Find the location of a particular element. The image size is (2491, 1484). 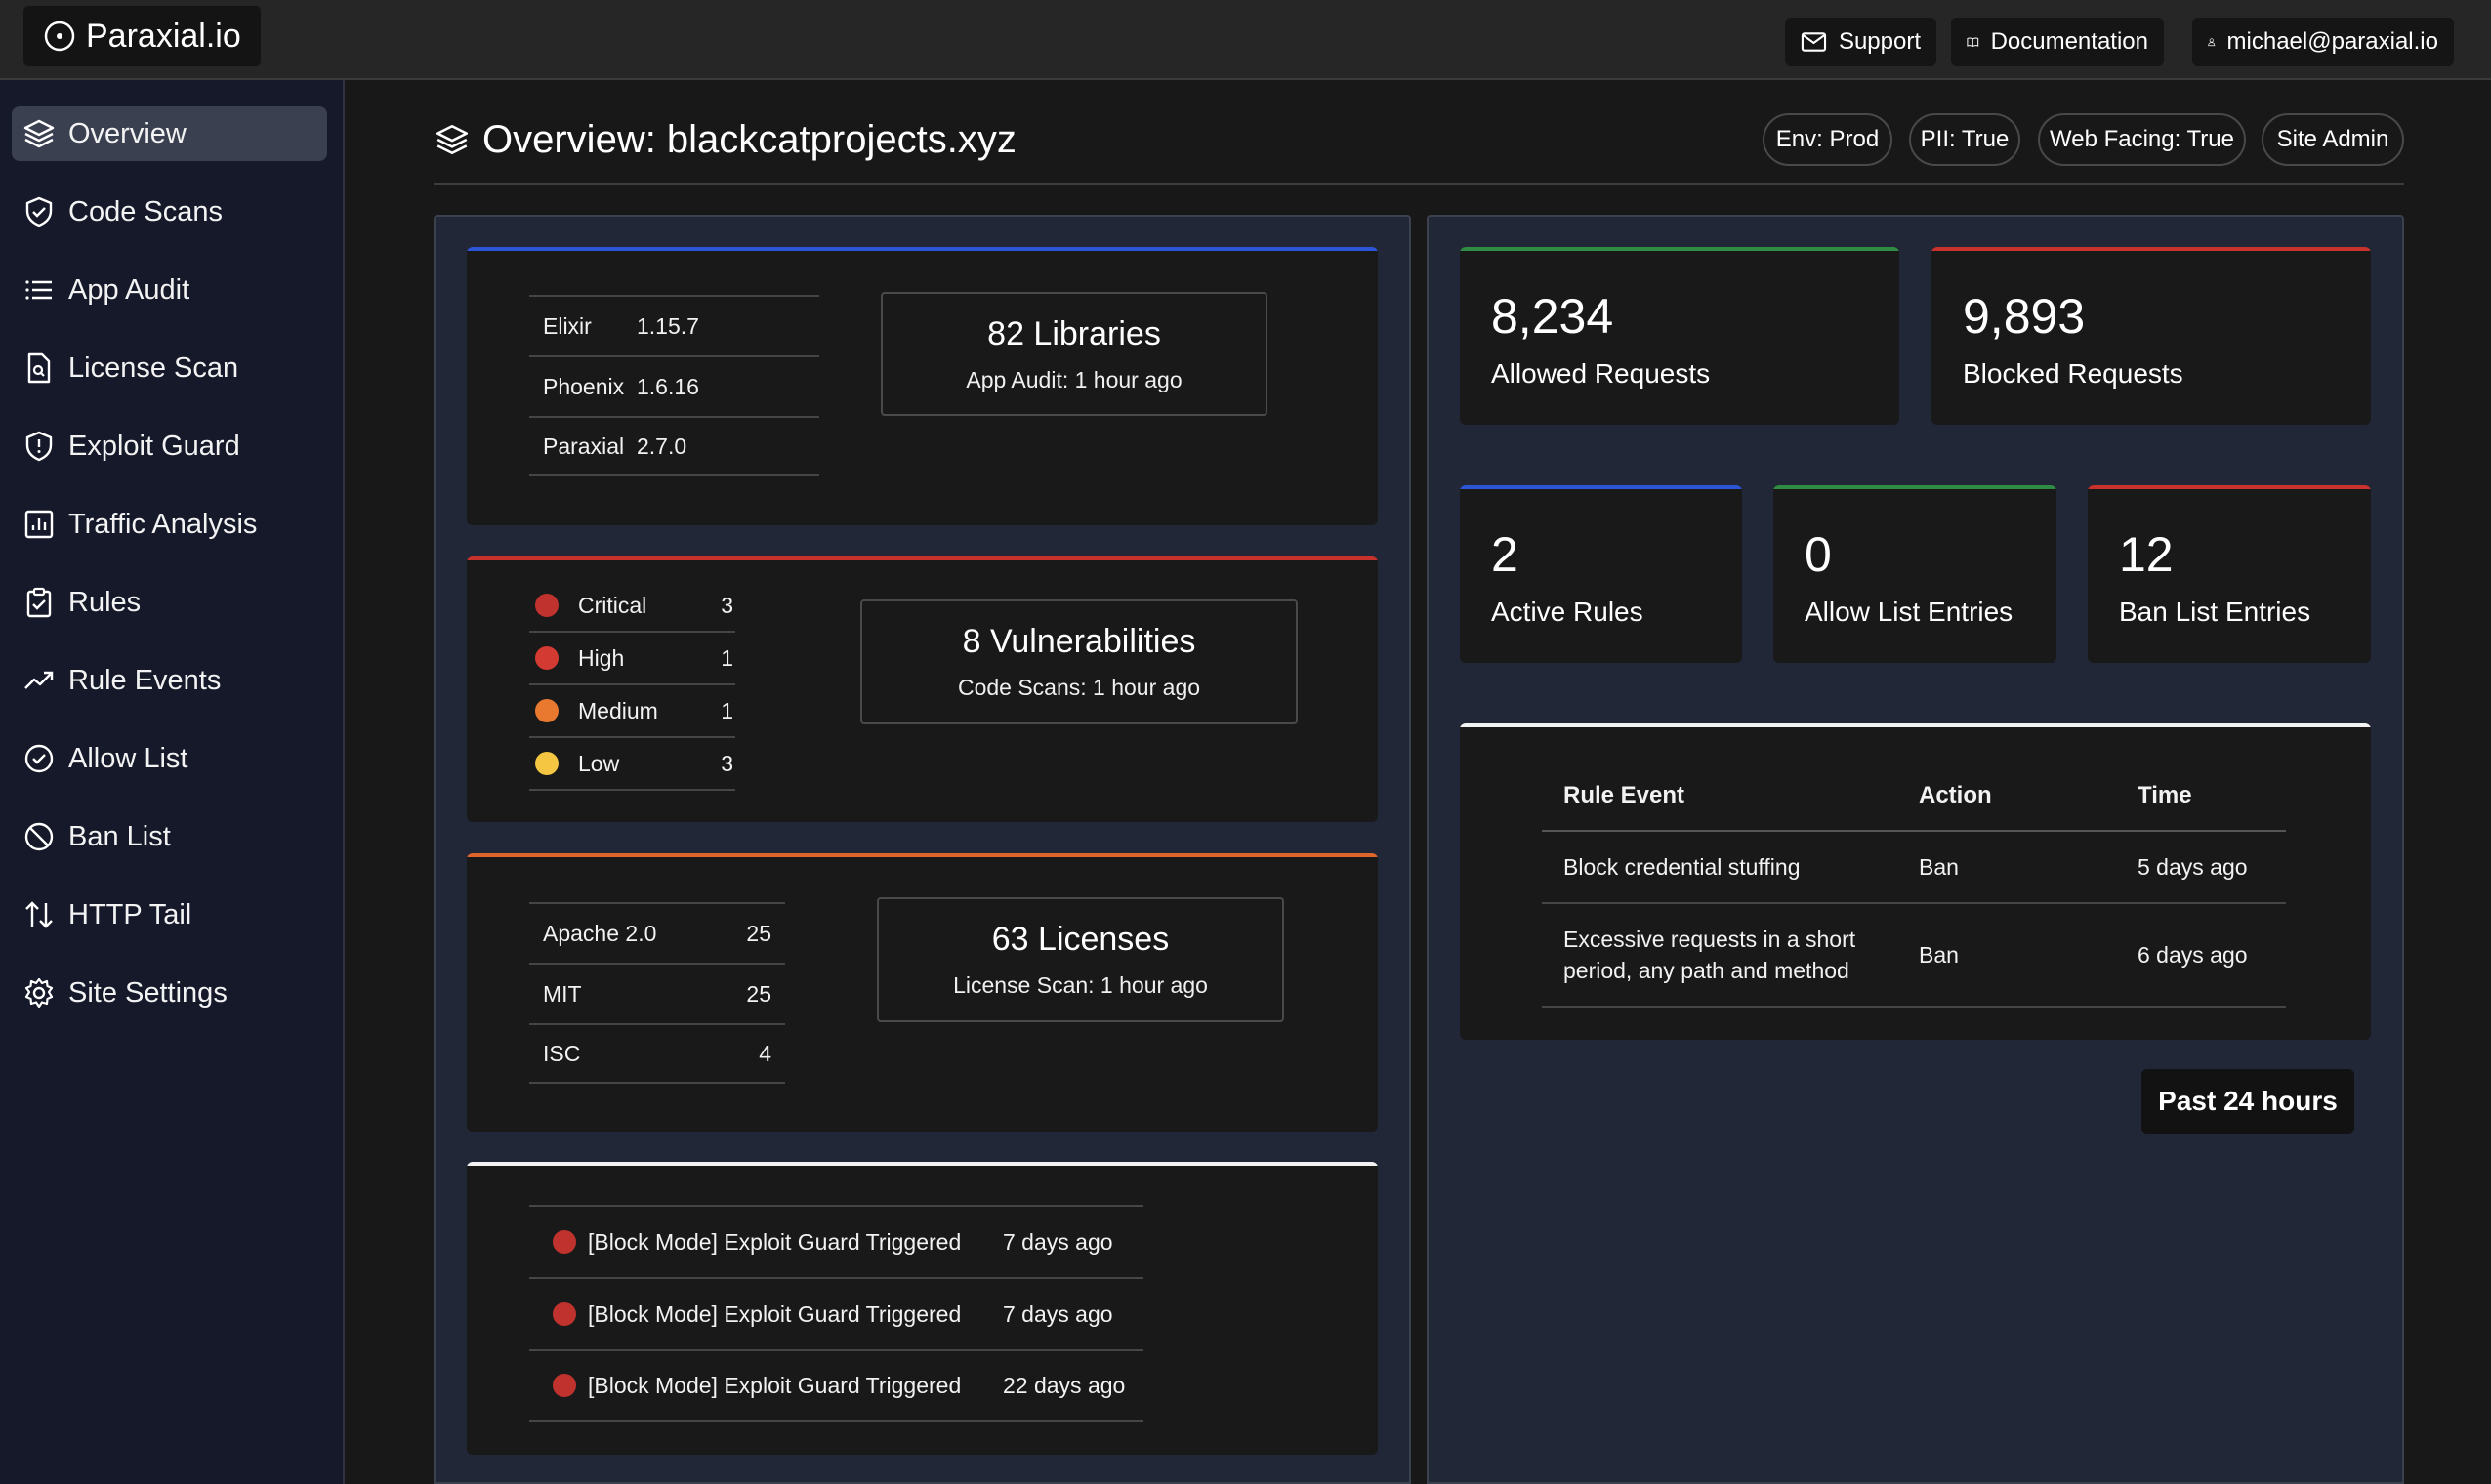

active-rules-card: 2 Active Rules is located at coordinates (1601, 574).